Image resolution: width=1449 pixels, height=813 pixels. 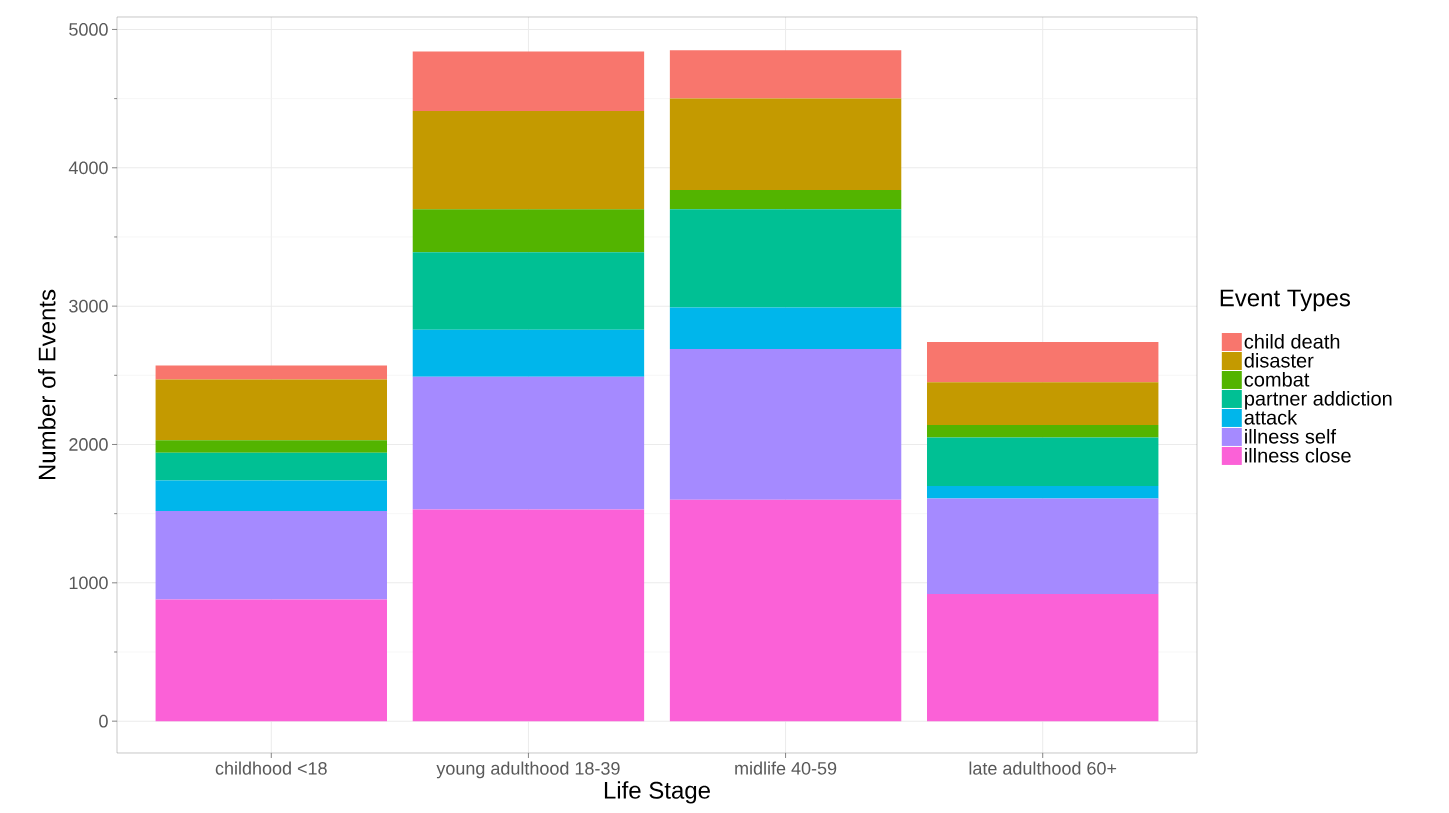 What do you see at coordinates (1291, 436) in the screenshot?
I see `legend-label: illness self` at bounding box center [1291, 436].